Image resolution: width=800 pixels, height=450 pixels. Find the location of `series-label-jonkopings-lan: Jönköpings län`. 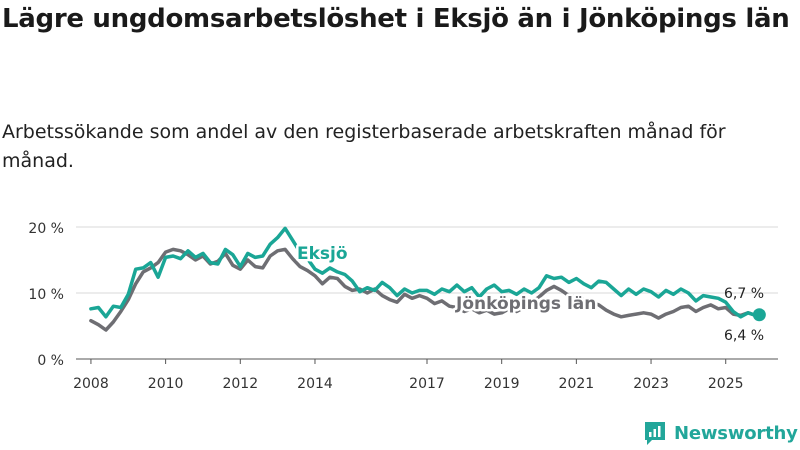

series-label-jonkopings-lan: Jönköpings län is located at coordinates (525, 304).